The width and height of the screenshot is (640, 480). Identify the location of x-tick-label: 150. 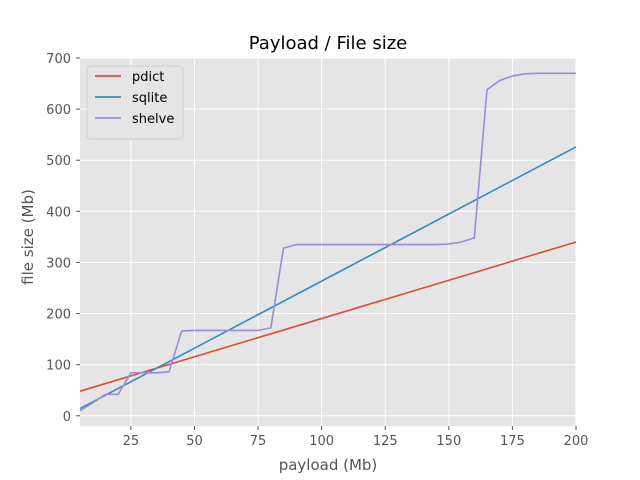
(448, 441).